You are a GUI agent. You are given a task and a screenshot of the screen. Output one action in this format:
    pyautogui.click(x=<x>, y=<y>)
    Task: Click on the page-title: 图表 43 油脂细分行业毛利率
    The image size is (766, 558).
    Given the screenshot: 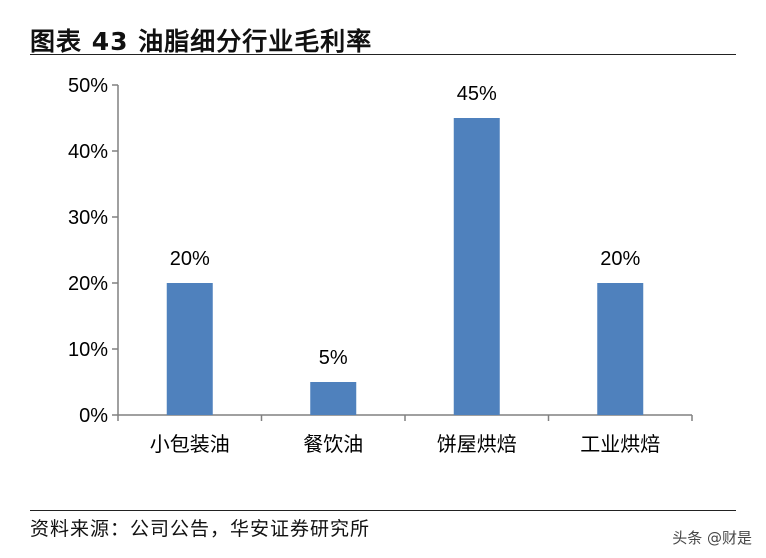 What is the action you would take?
    pyautogui.click(x=201, y=41)
    